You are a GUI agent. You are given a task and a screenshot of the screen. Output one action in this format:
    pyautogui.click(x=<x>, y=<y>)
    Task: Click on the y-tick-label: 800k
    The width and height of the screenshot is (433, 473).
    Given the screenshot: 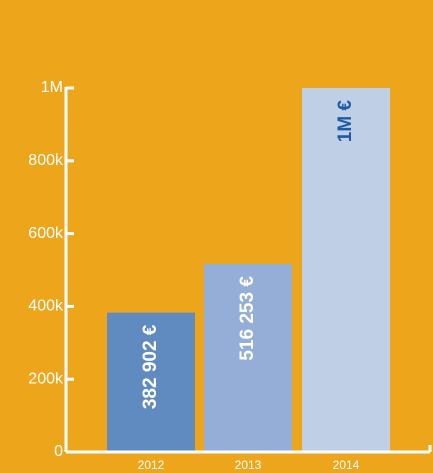 What is the action you would take?
    pyautogui.click(x=46, y=160)
    